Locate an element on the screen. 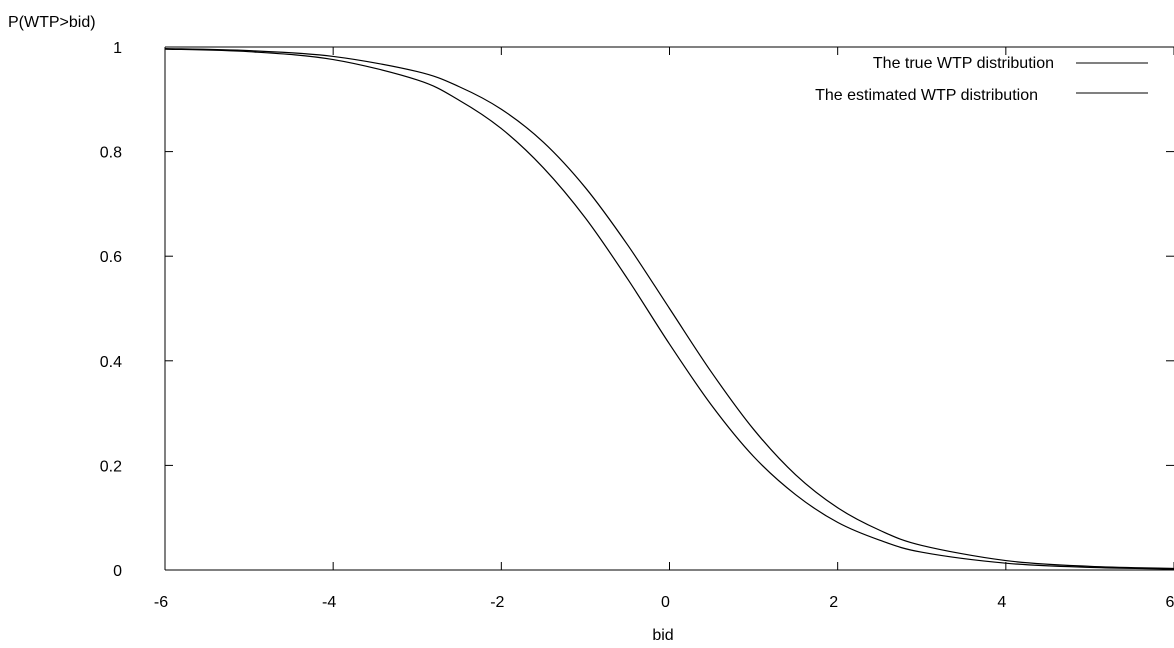 This screenshot has width=1174, height=648. y-tick-label: 1 is located at coordinates (117, 48).